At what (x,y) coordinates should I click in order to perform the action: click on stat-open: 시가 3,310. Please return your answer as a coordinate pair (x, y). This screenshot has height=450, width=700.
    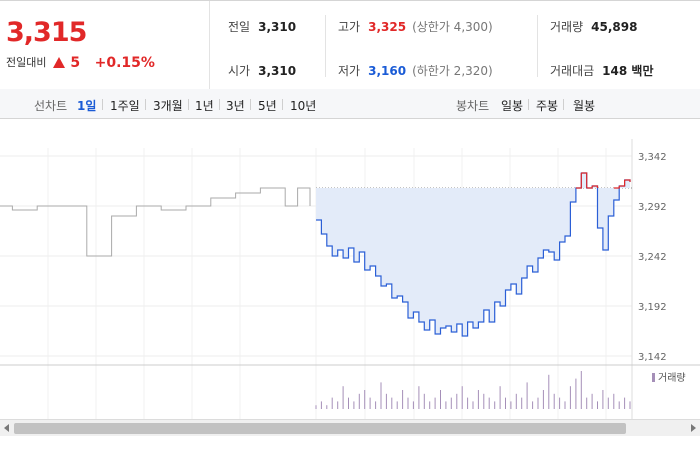
    Looking at the image, I should click on (262, 71).